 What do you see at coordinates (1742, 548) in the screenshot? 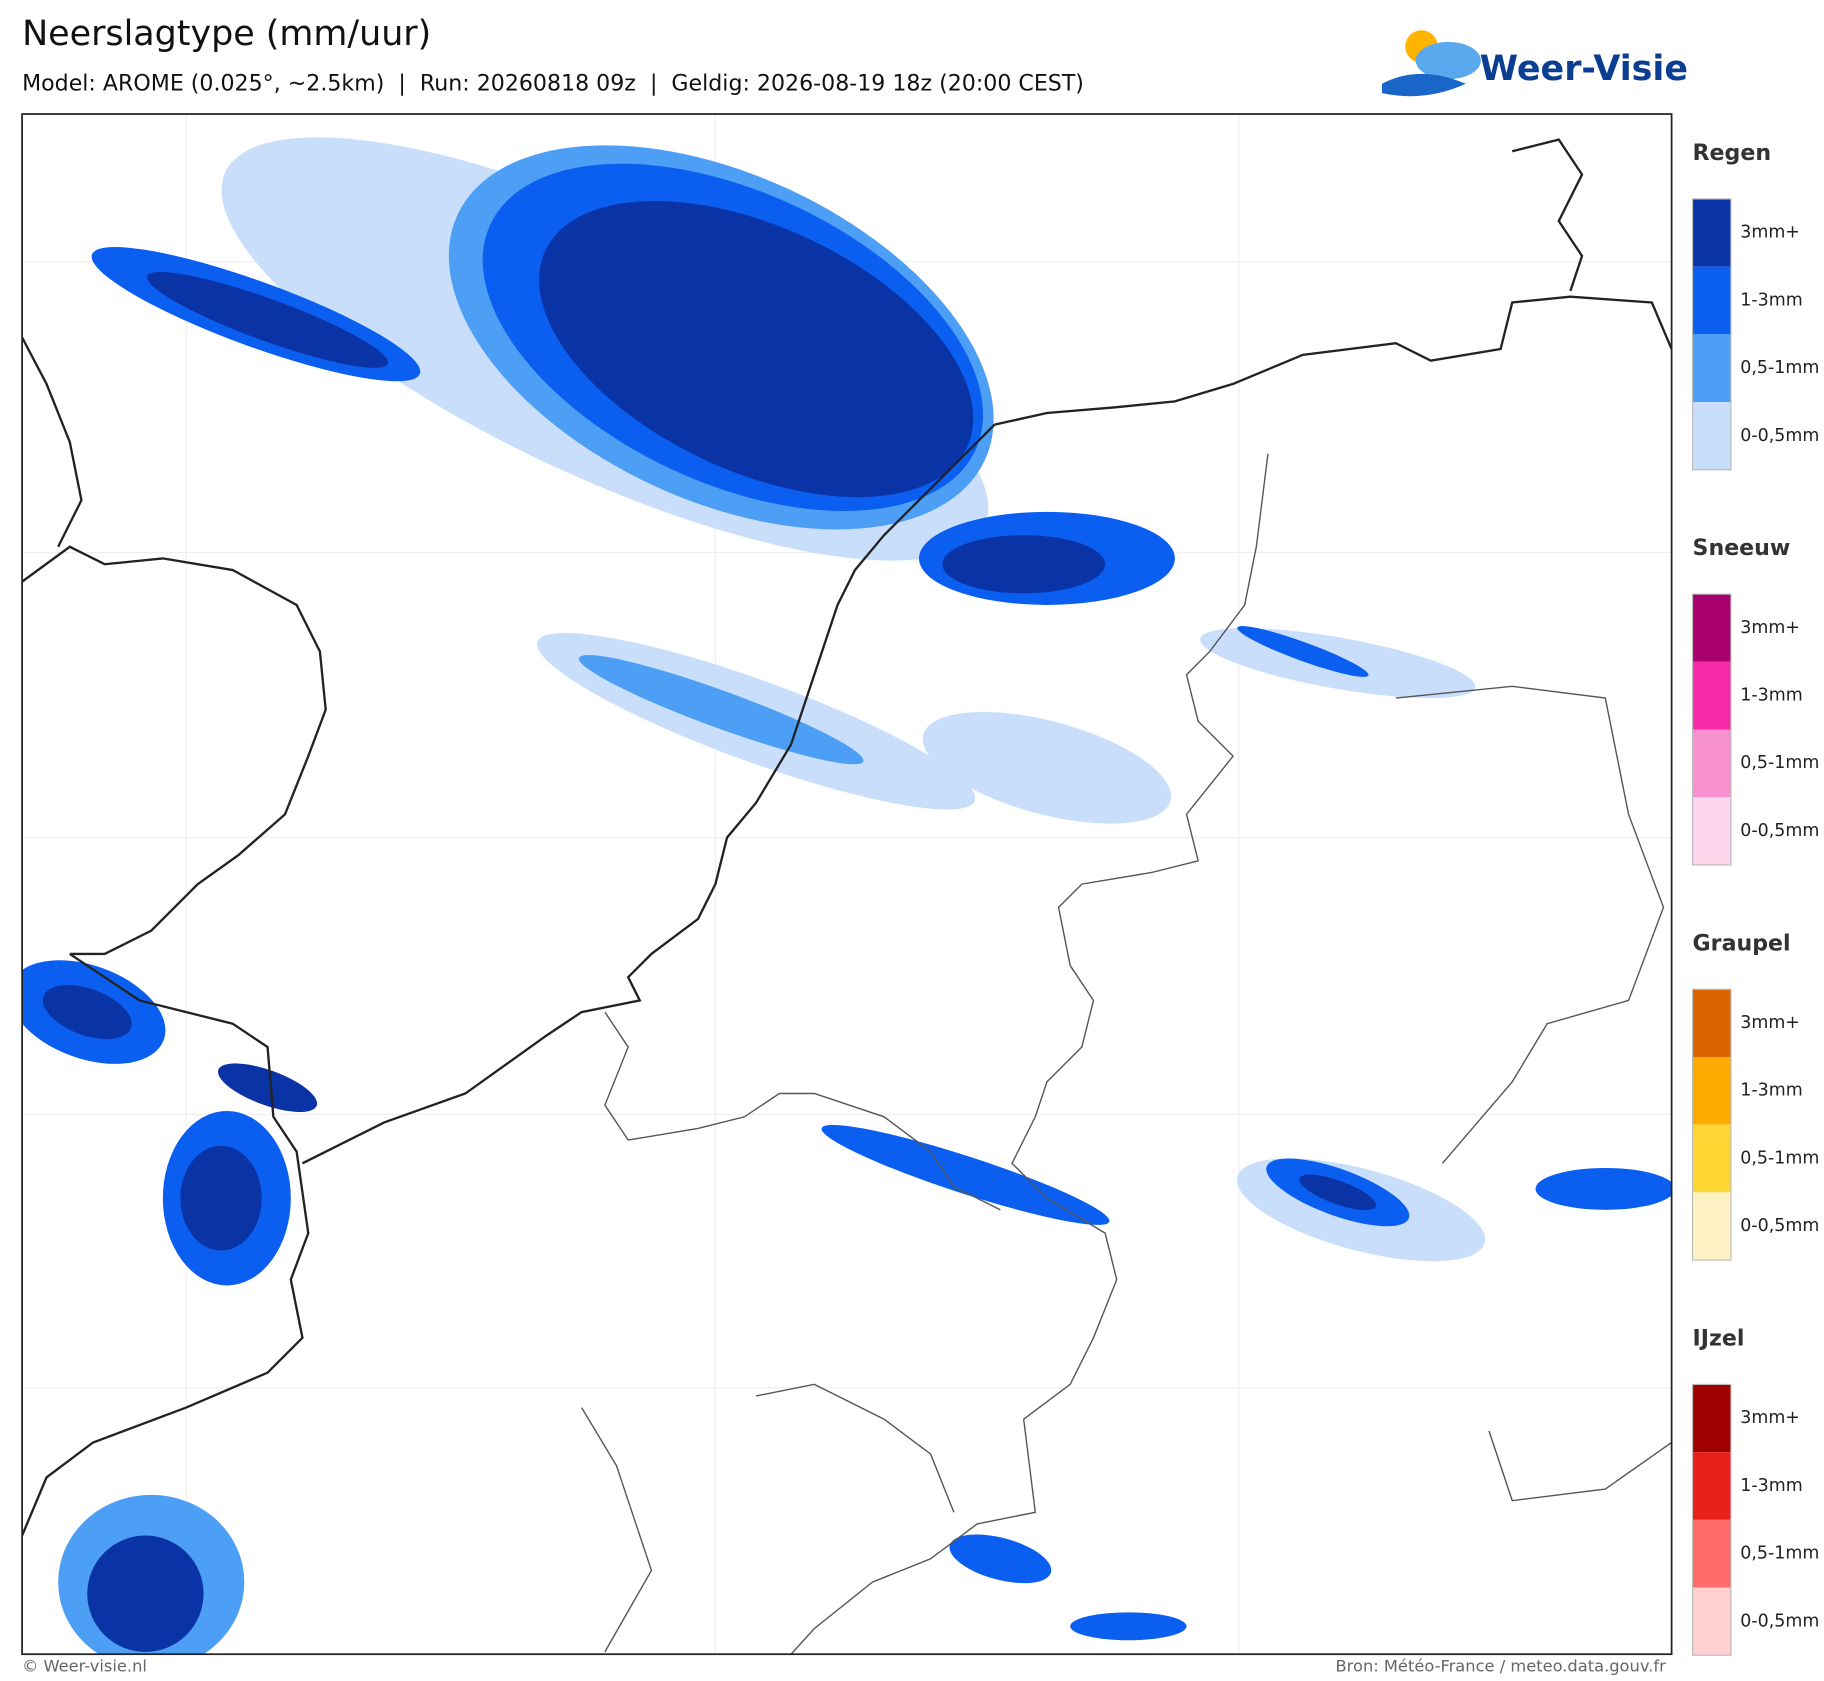
I see `legend-title: Sneeuw` at bounding box center [1742, 548].